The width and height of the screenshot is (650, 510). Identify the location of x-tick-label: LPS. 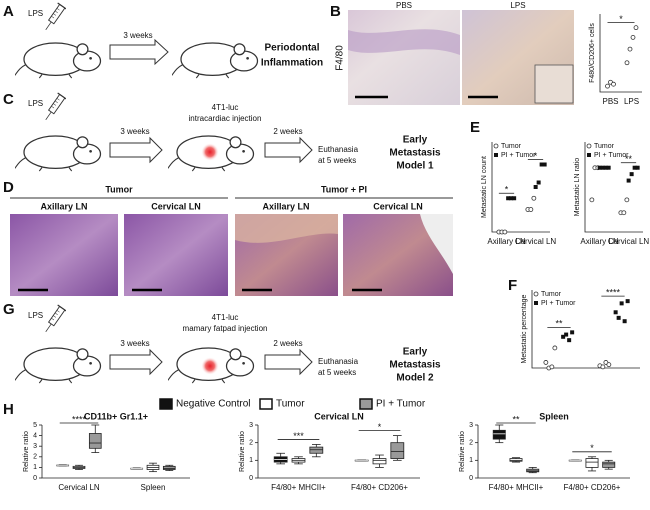
(631, 101).